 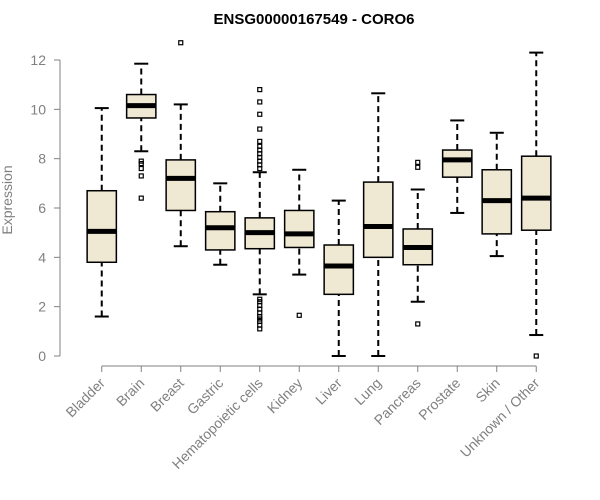 I want to click on x-tick-label: Prostate, so click(x=439, y=399).